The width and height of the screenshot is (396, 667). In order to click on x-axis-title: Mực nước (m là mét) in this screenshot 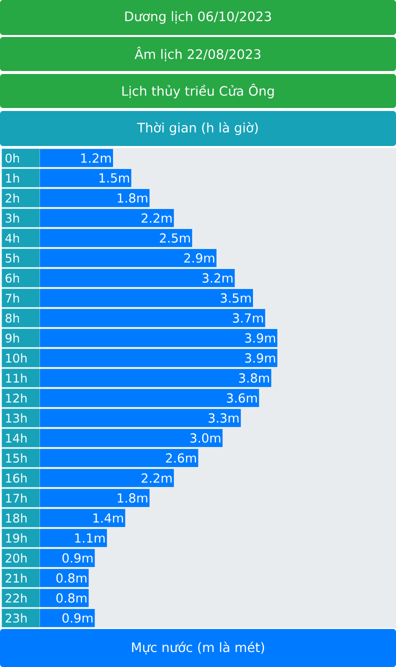, I will do `click(198, 648)`.